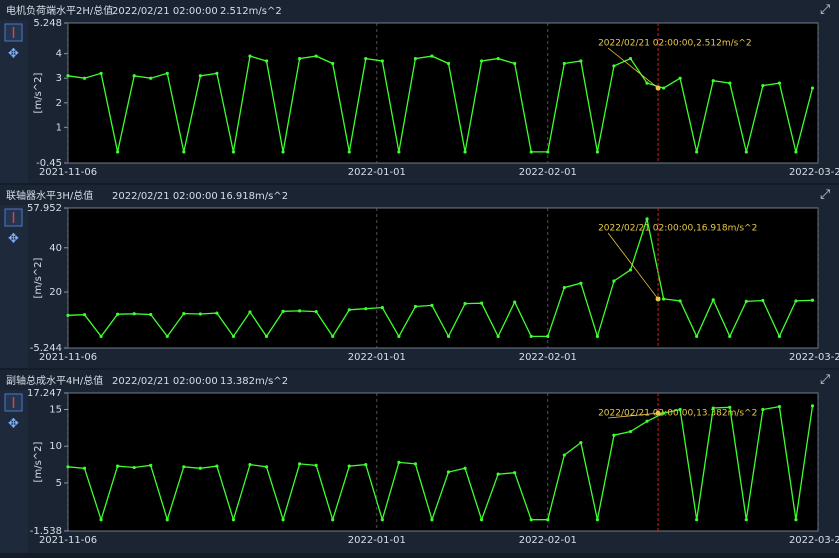  What do you see at coordinates (55, 248) in the screenshot?
I see `y-tick-label: 40` at bounding box center [55, 248].